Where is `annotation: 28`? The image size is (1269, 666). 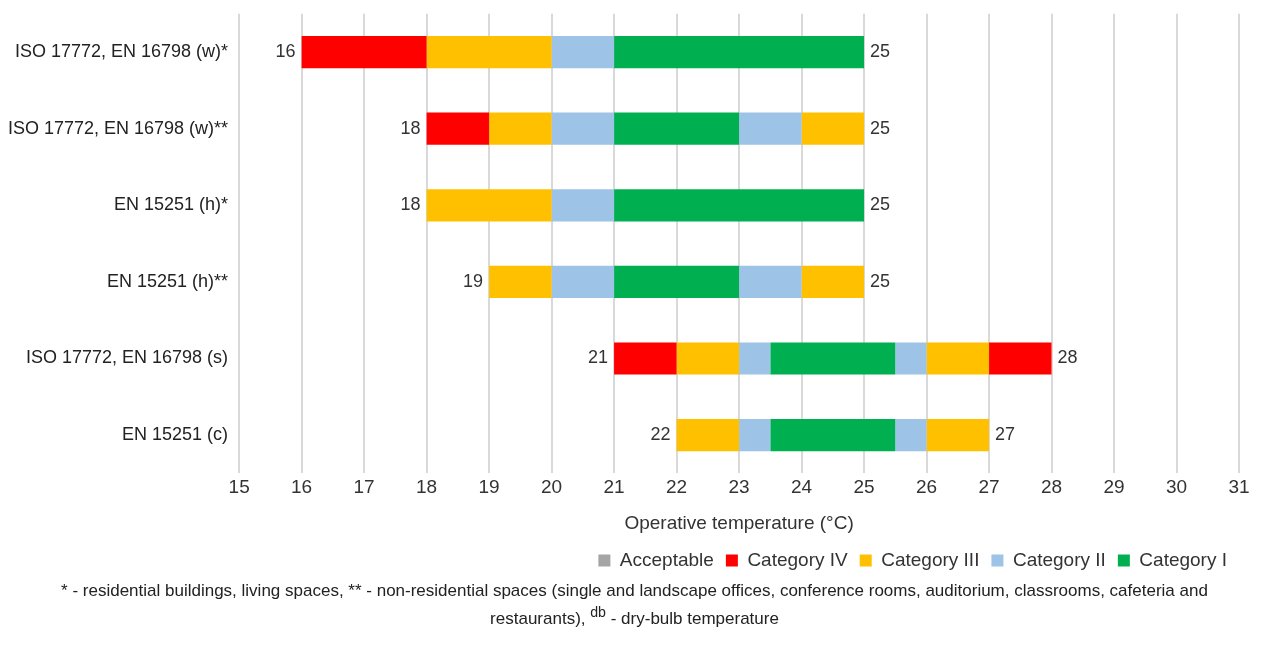
annotation: 28 is located at coordinates (1067, 357).